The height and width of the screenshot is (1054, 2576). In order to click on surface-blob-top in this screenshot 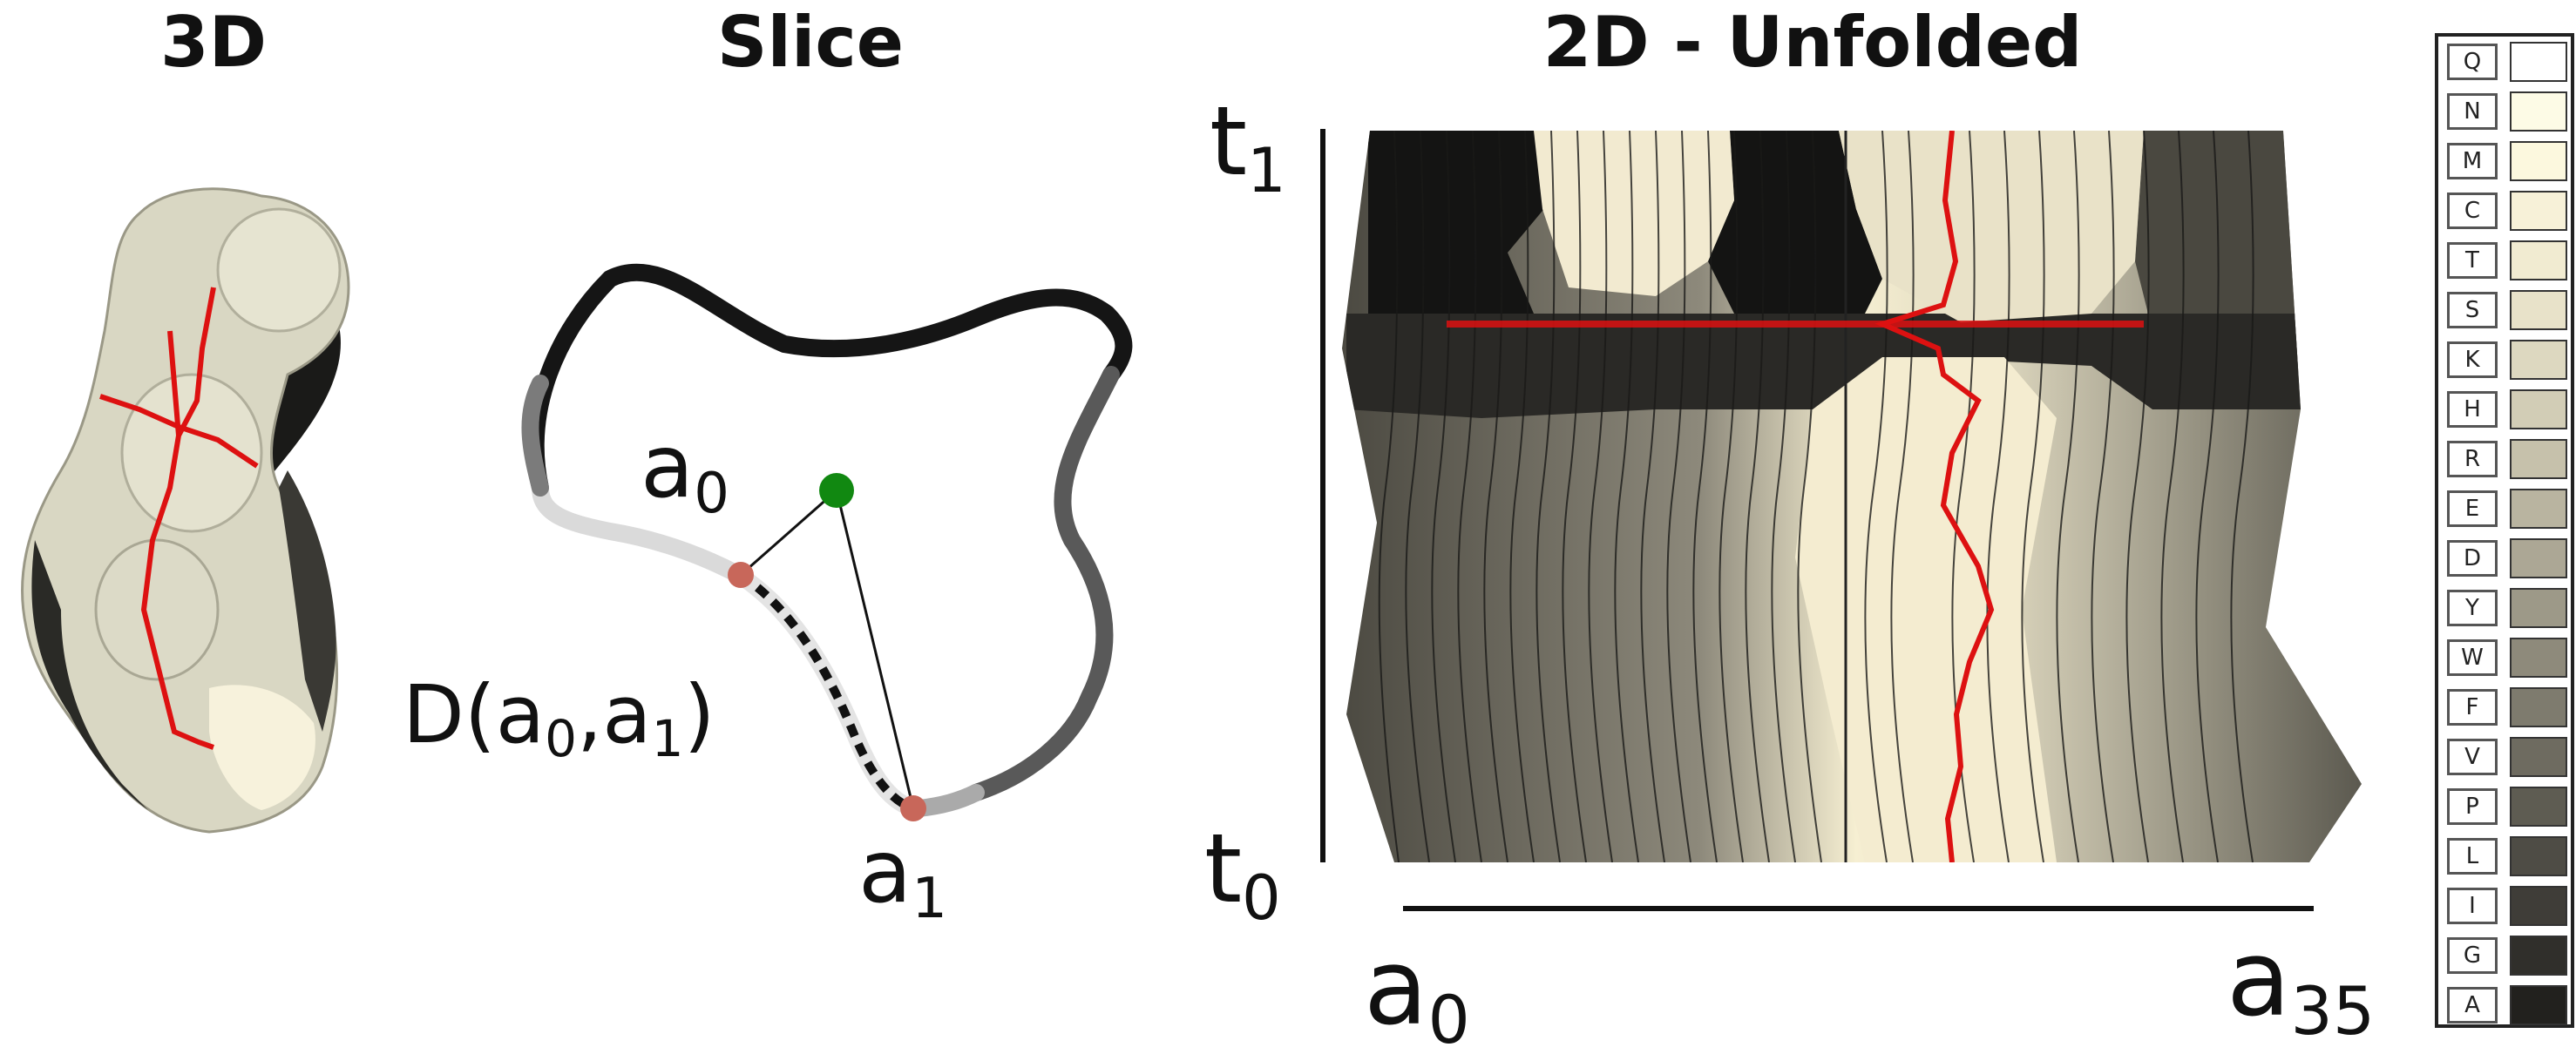, I will do `click(279, 270)`.